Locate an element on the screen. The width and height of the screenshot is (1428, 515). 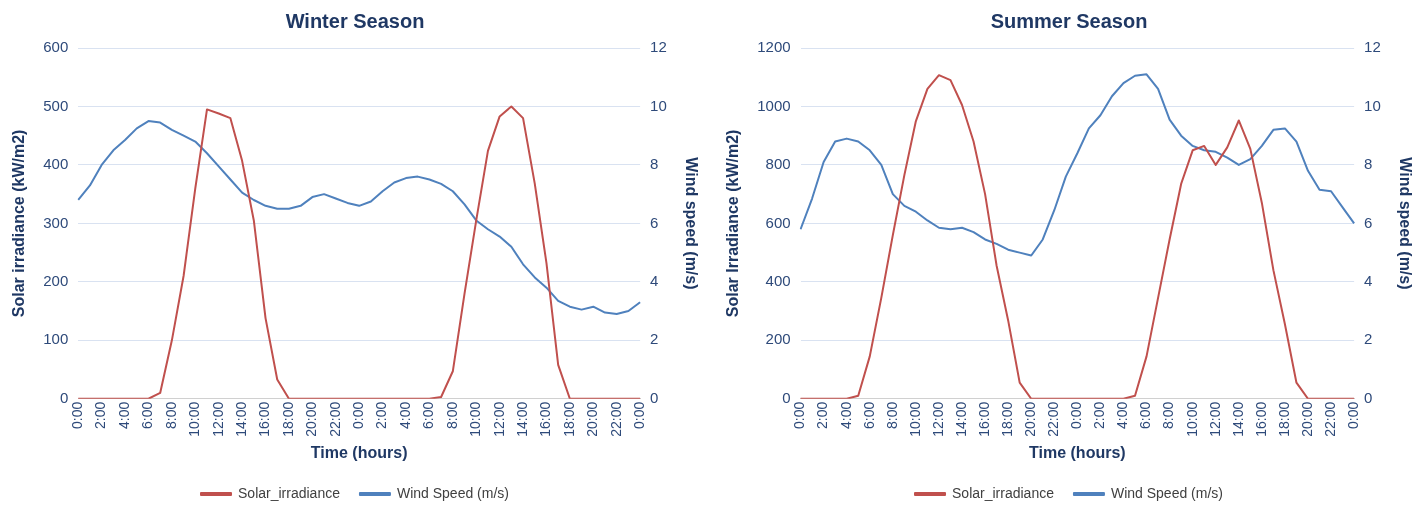
y-axis-title: Solar irradiance (kW/m2) is located at coordinates (19, 223).